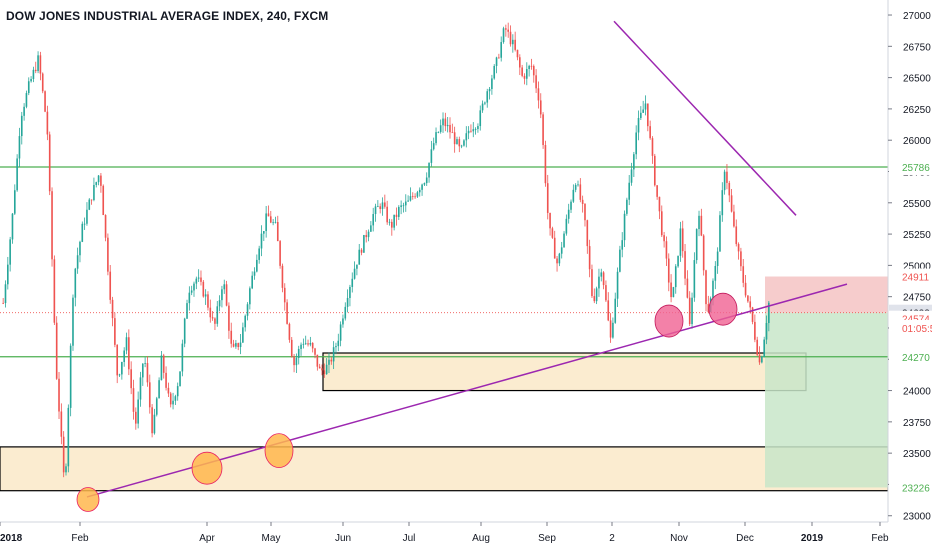 This screenshot has height=550, width=932. Describe the element at coordinates (564, 372) in the screenshot. I see `demand-zone` at that location.